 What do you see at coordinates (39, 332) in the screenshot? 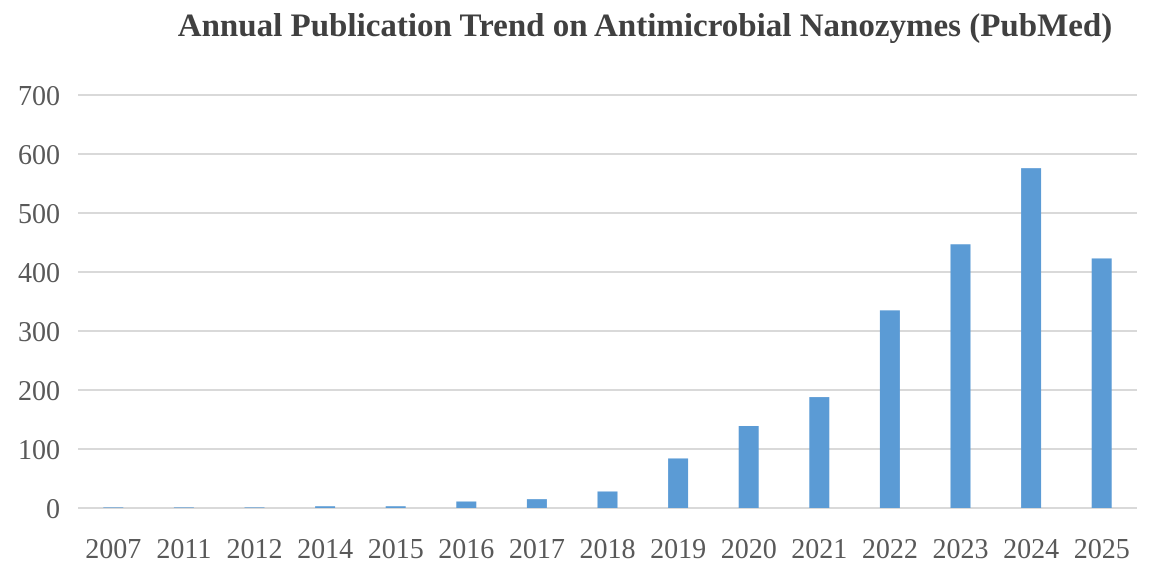
I see `y-tick-label: 300` at bounding box center [39, 332].